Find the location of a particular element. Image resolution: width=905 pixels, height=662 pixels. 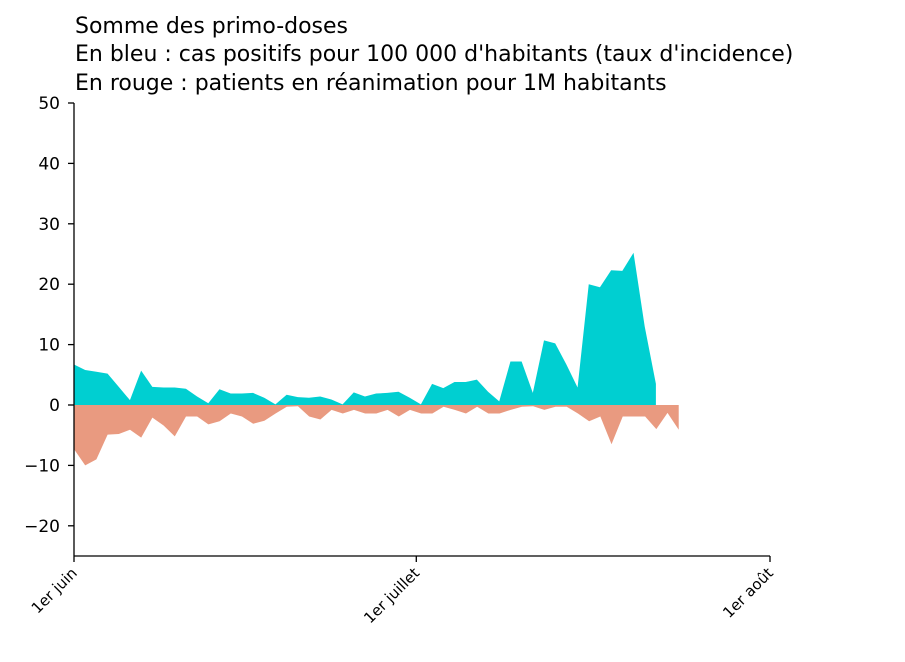

y-tick-label: 50 is located at coordinates (49, 104).